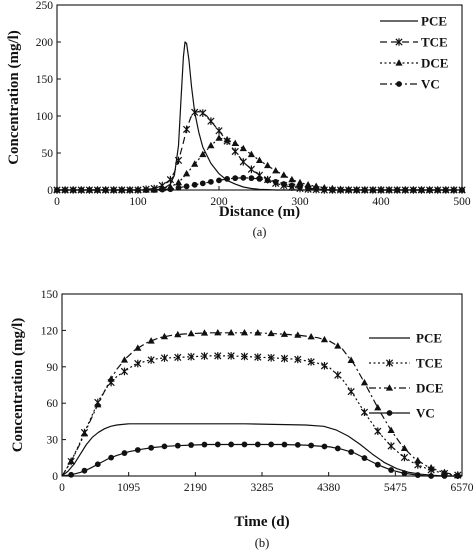 The width and height of the screenshot is (474, 554). I want to click on y-tick-label: 100, so click(45, 117).